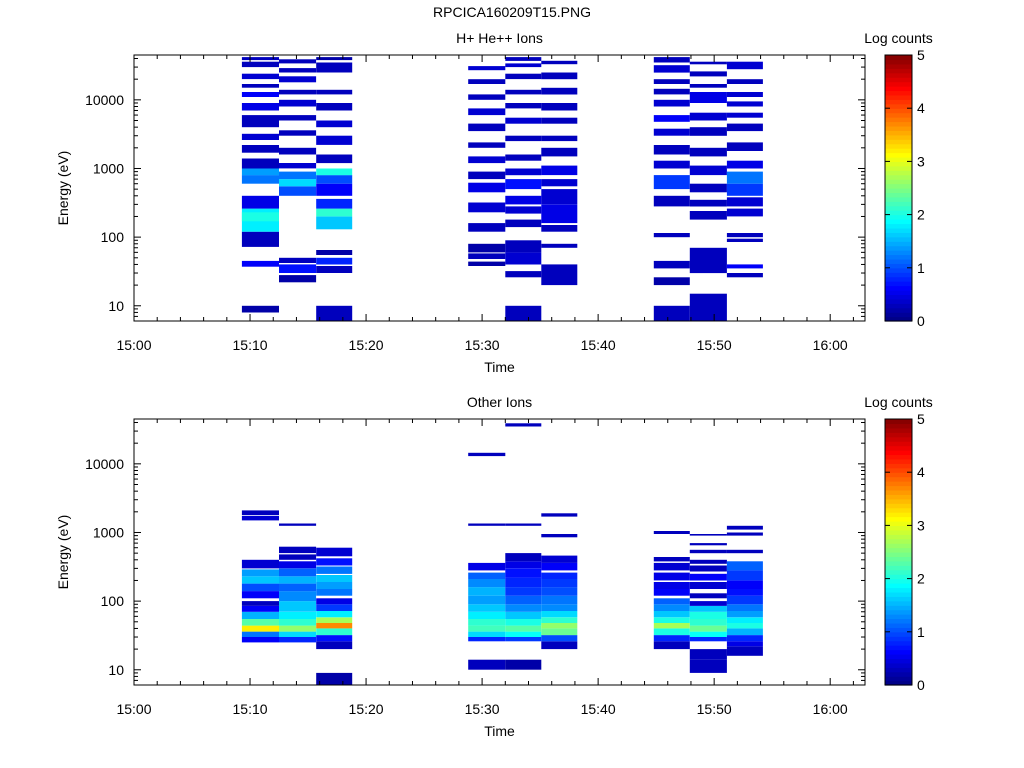 The height and width of the screenshot is (768, 1024). Describe the element at coordinates (499, 402) in the screenshot. I see `panel-title: Other Ions` at that location.